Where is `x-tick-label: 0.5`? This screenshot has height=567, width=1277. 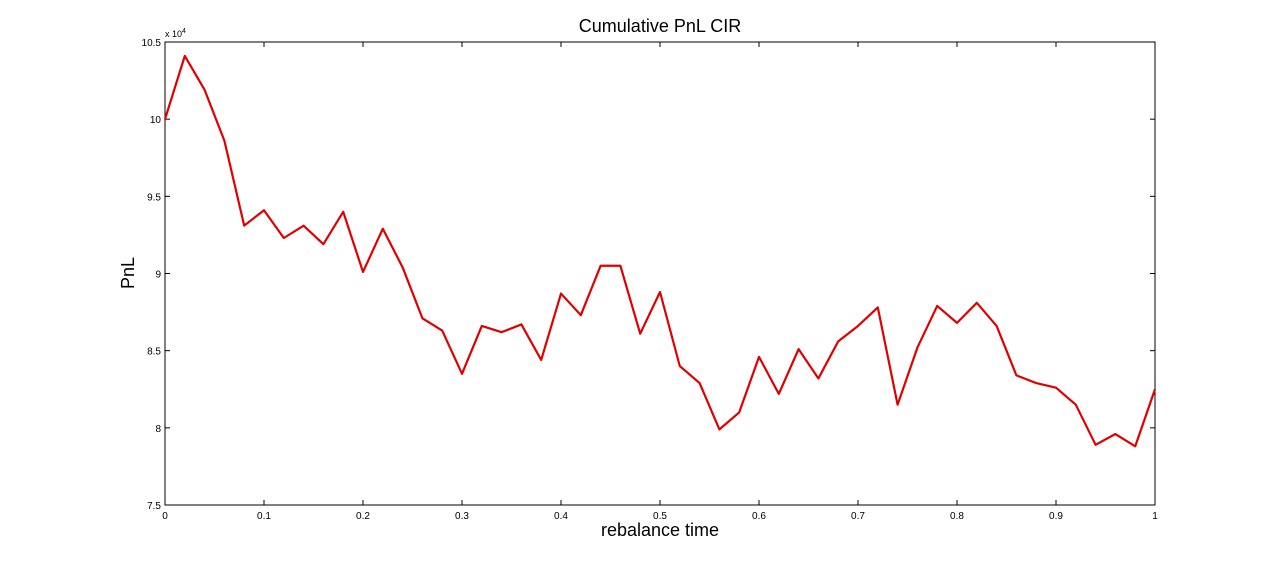
x-tick-label: 0.5 is located at coordinates (660, 516).